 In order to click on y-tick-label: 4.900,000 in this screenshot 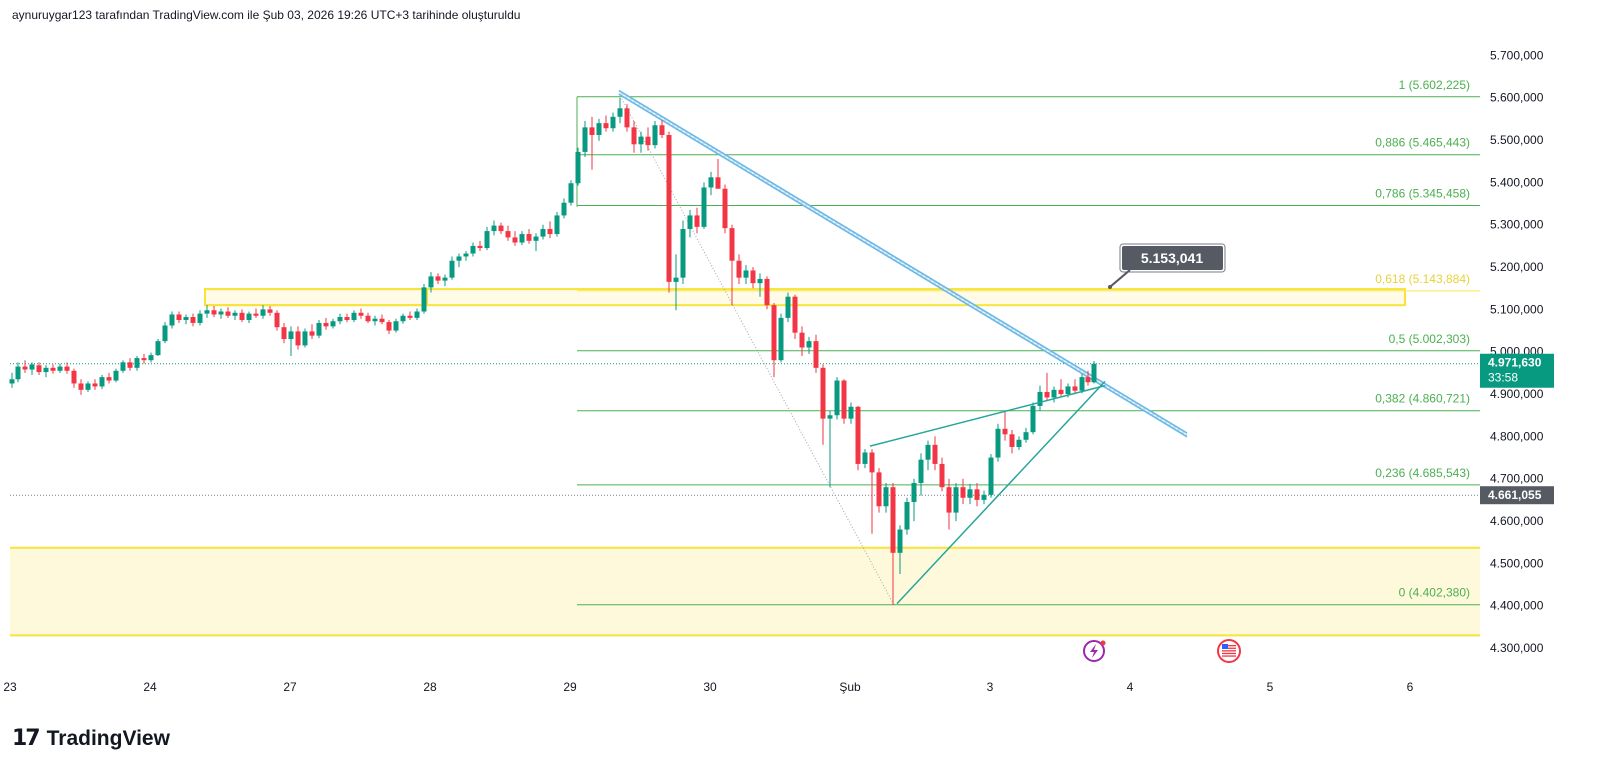, I will do `click(1517, 394)`.